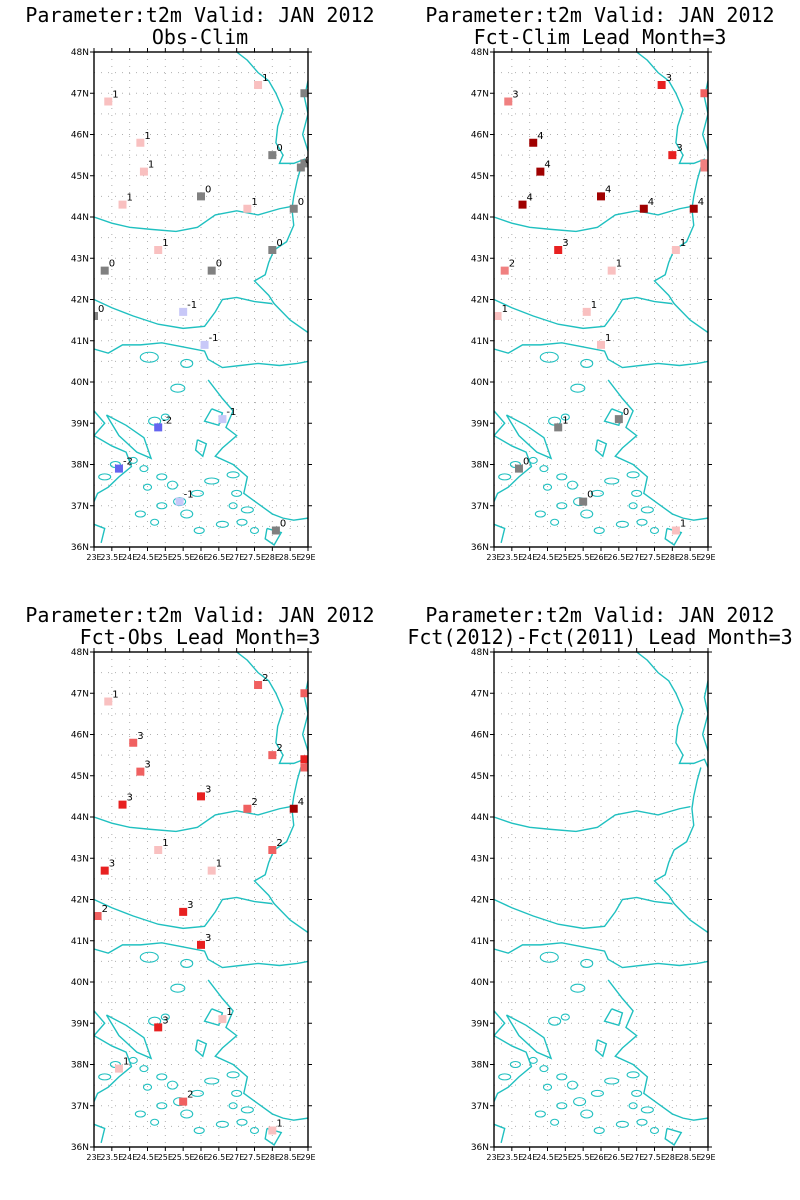  I want to click on lon-tick-label: 23E, so click(493, 557).